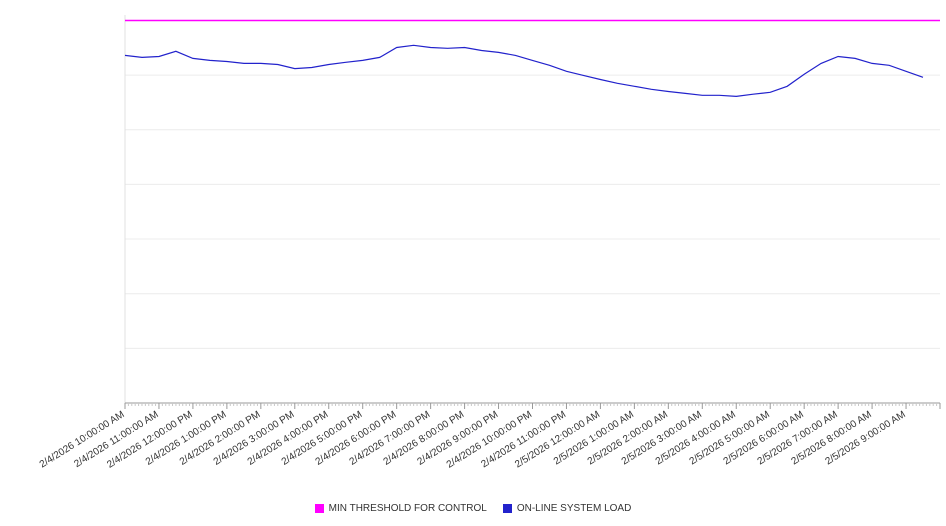  What do you see at coordinates (507, 508) in the screenshot?
I see `legend-swatch-system-load-icon` at bounding box center [507, 508].